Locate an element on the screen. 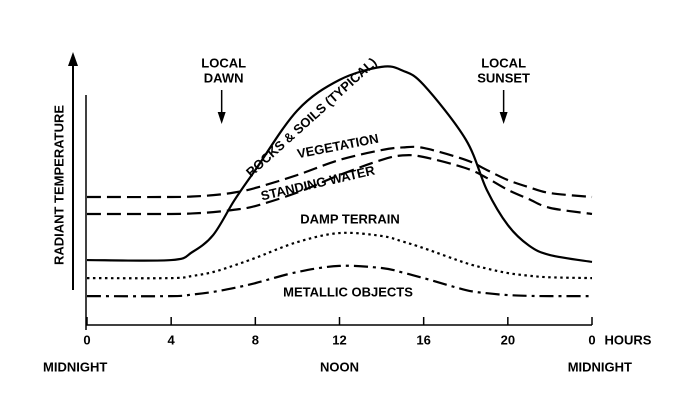  series-label: VEGETATION is located at coordinates (338, 146).